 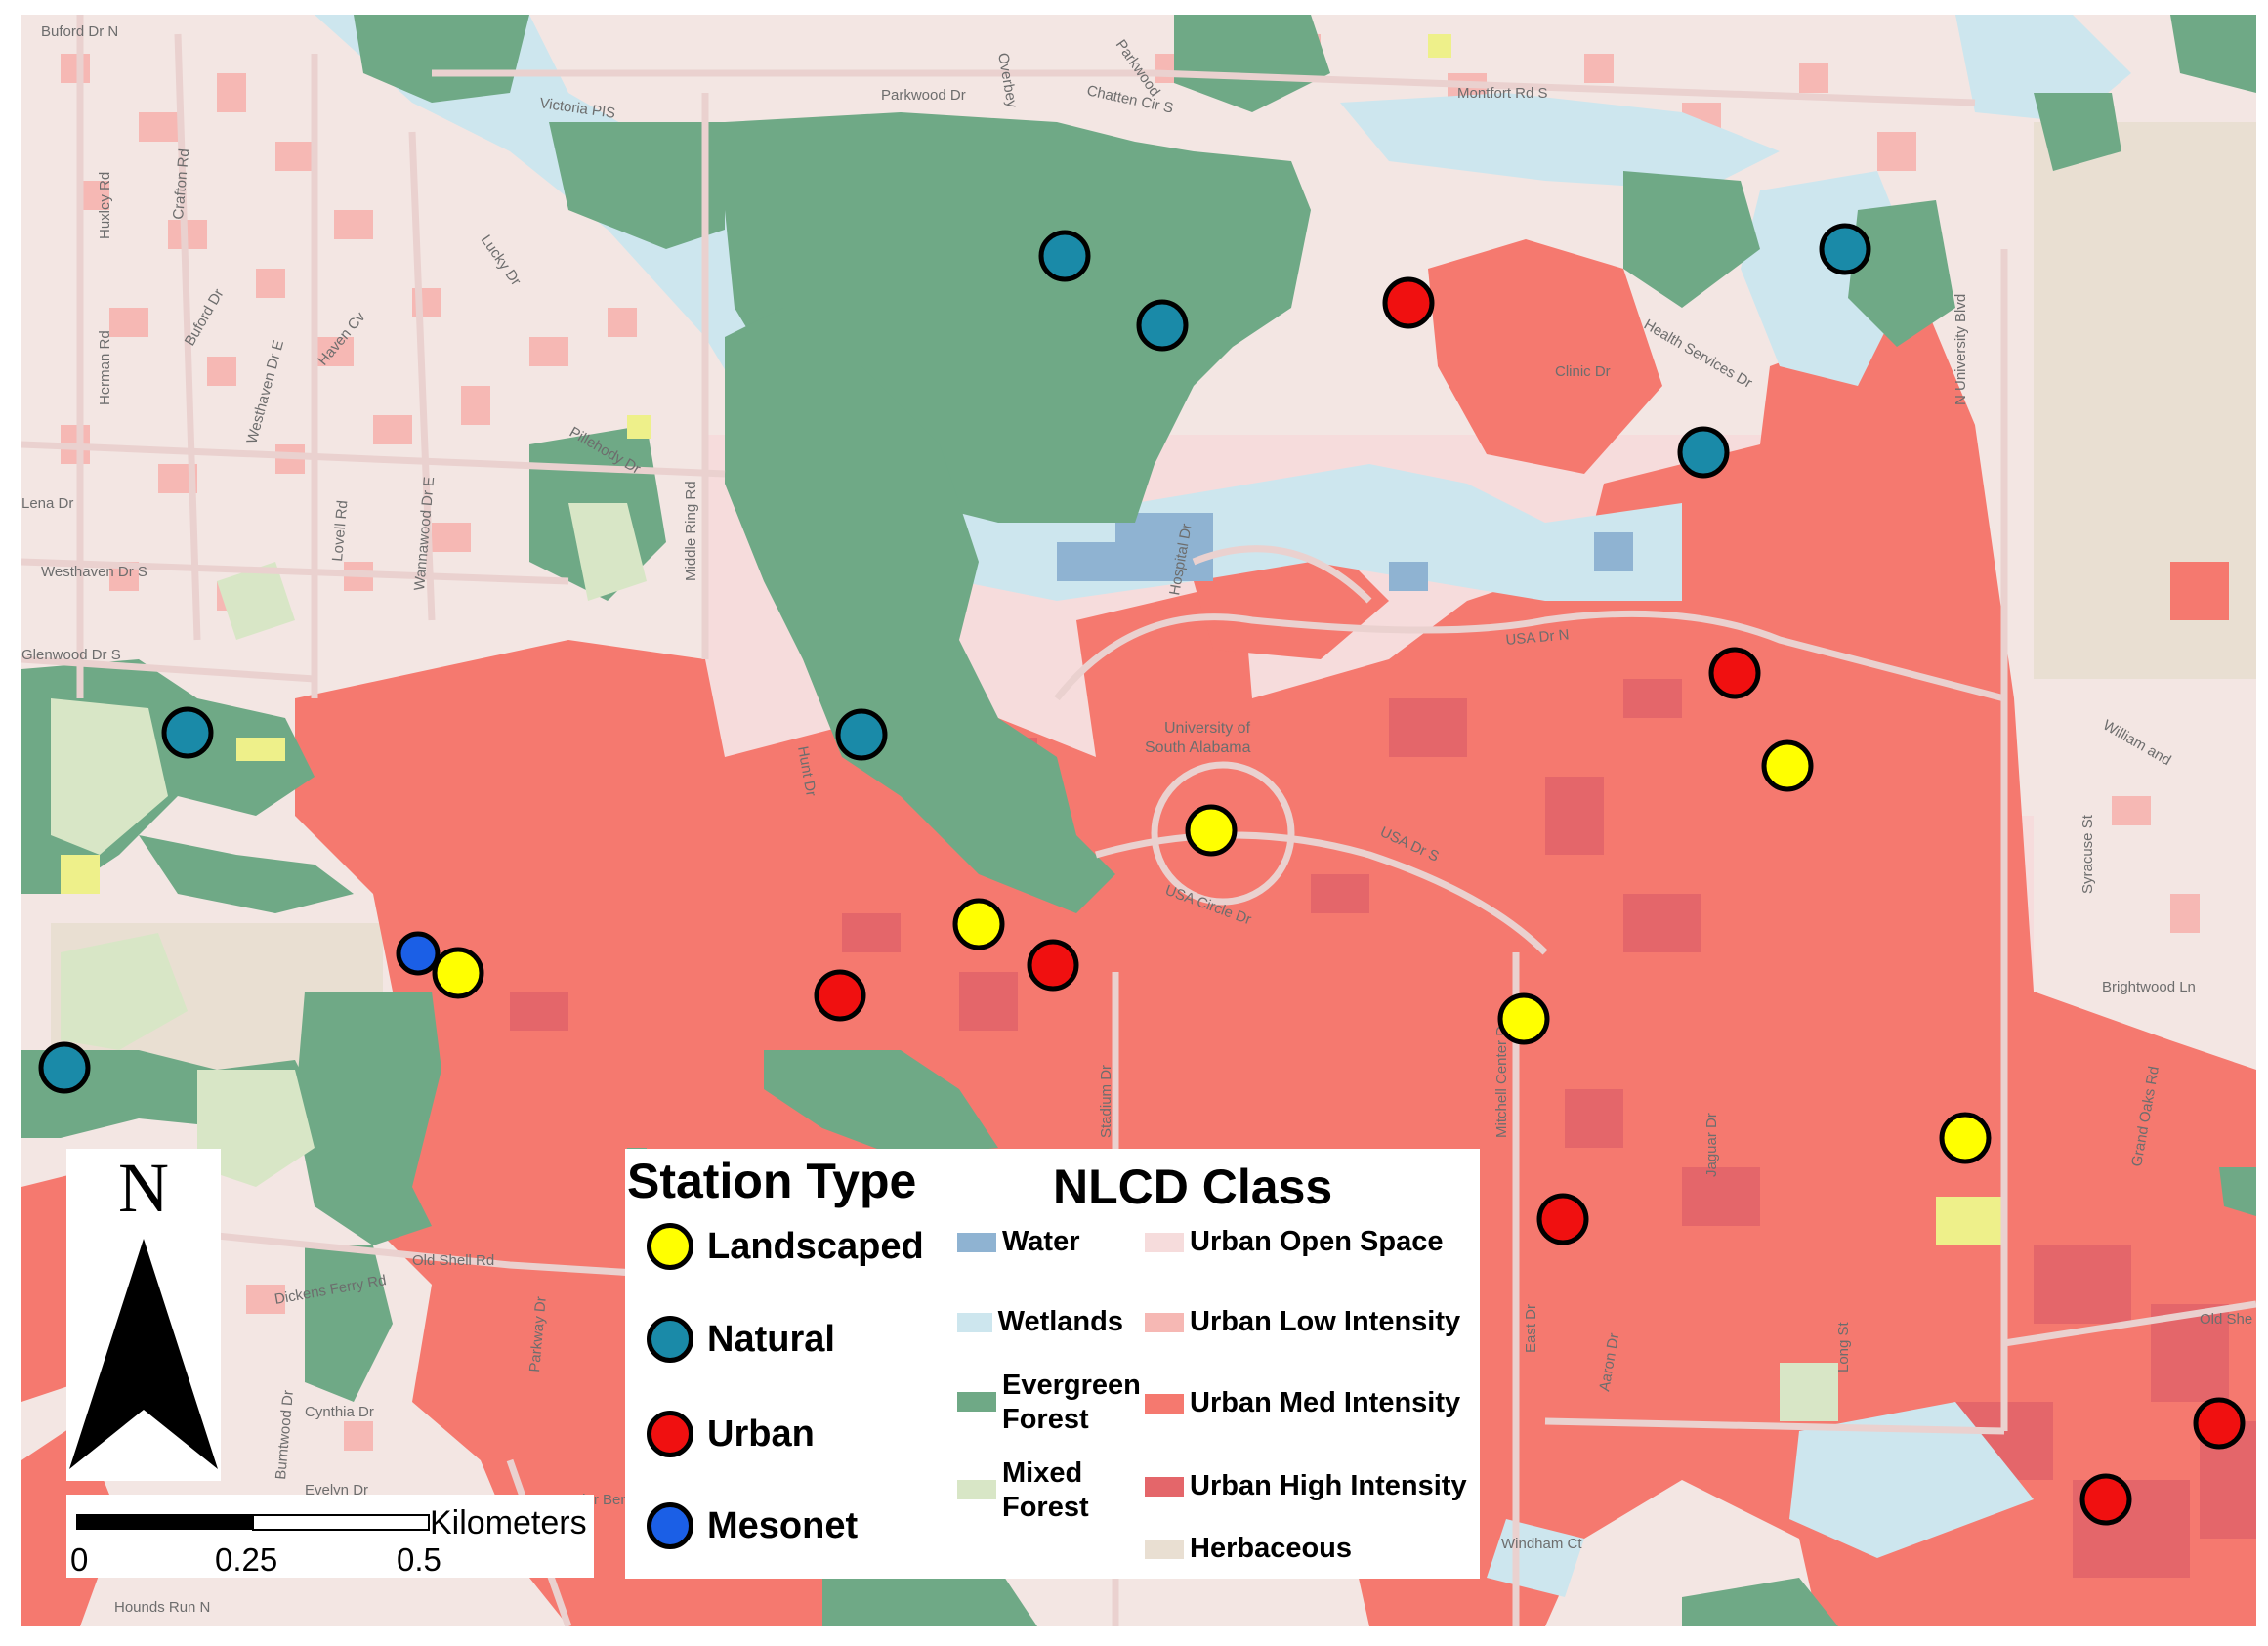 I want to click on legend-item-natural: Natural, so click(x=741, y=1339).